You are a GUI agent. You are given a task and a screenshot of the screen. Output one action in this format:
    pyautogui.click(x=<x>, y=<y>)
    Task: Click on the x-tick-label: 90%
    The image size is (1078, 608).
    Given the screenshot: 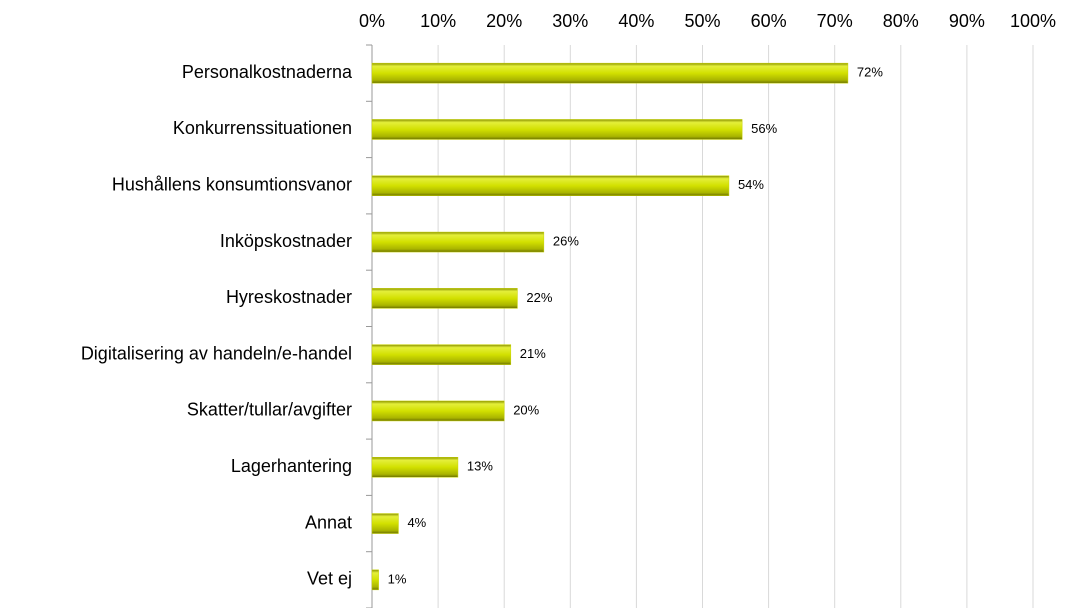 What is the action you would take?
    pyautogui.click(x=967, y=21)
    